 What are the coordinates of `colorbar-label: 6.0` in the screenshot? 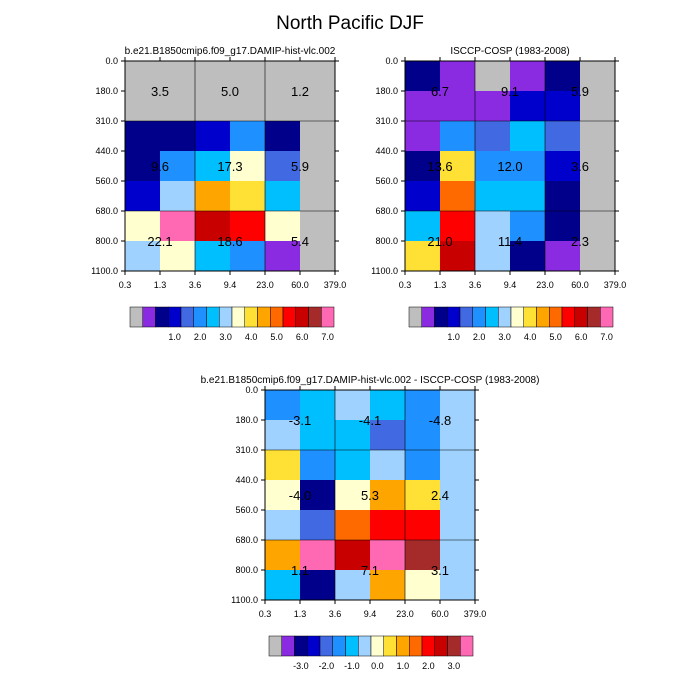 It's located at (302, 337).